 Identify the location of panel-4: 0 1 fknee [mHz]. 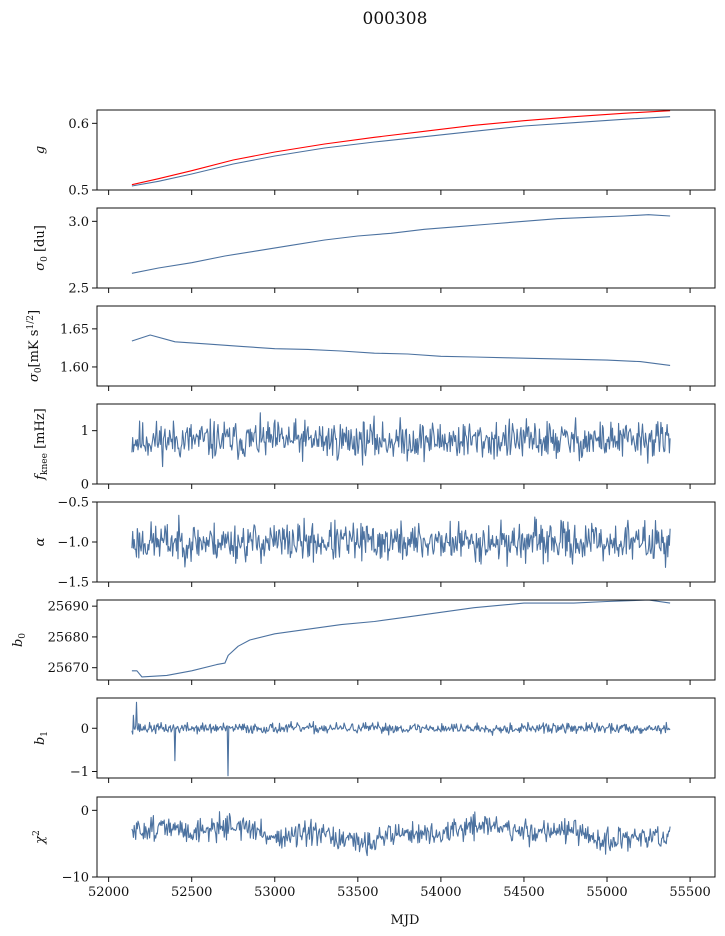
(374, 448).